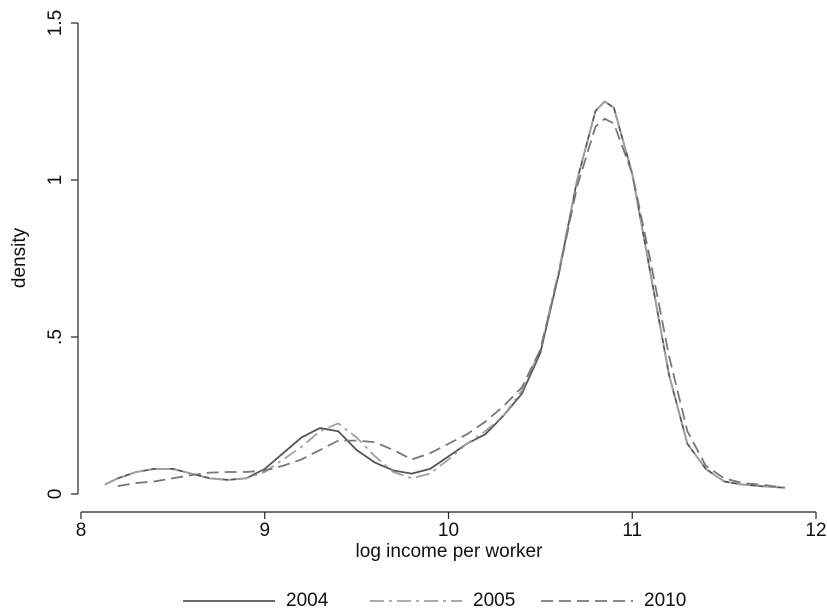 The height and width of the screenshot is (614, 827). Describe the element at coordinates (448, 530) in the screenshot. I see `x-tick-label: 10` at that location.